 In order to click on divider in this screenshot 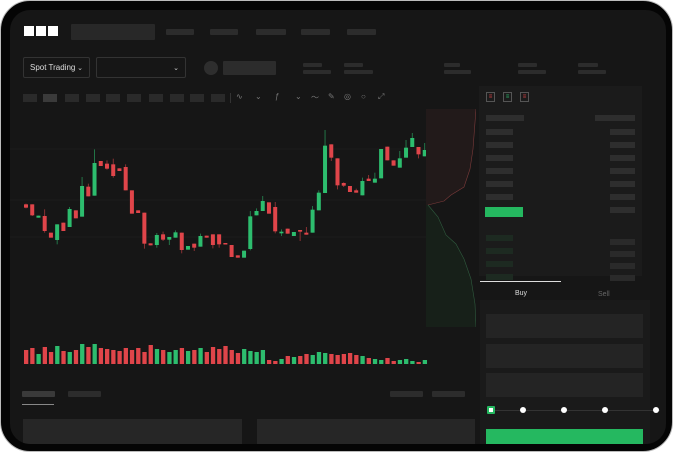, I will do `click(230, 98)`.